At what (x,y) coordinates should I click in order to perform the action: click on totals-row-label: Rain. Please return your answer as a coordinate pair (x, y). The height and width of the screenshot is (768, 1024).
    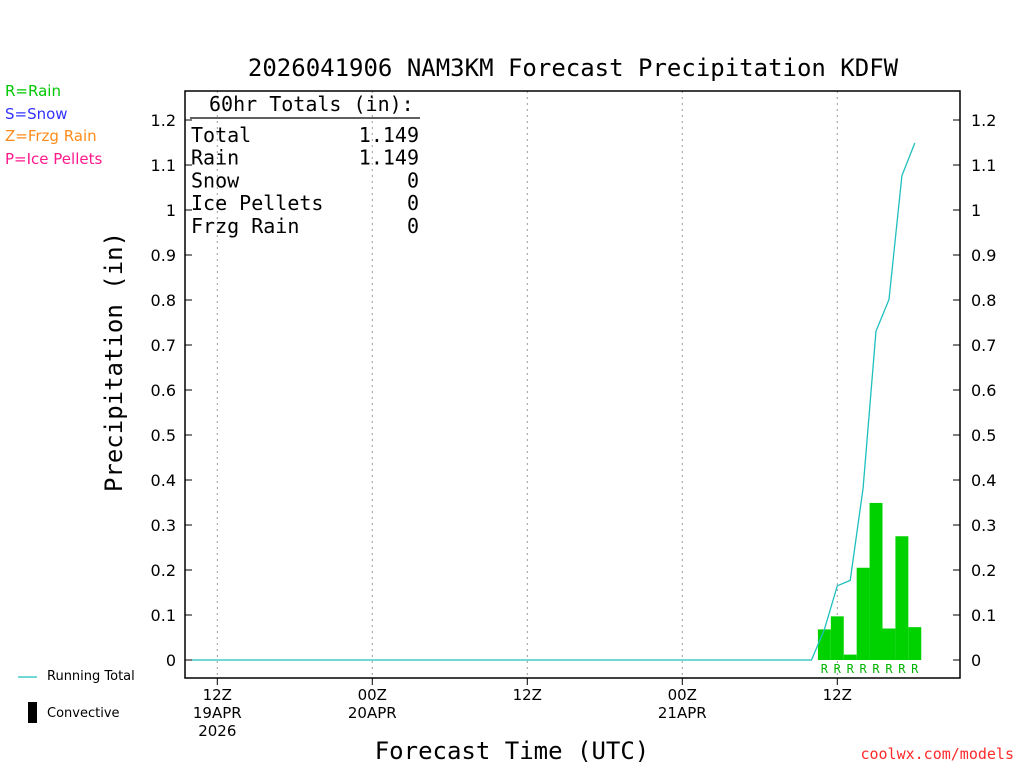
    Looking at the image, I should click on (215, 158).